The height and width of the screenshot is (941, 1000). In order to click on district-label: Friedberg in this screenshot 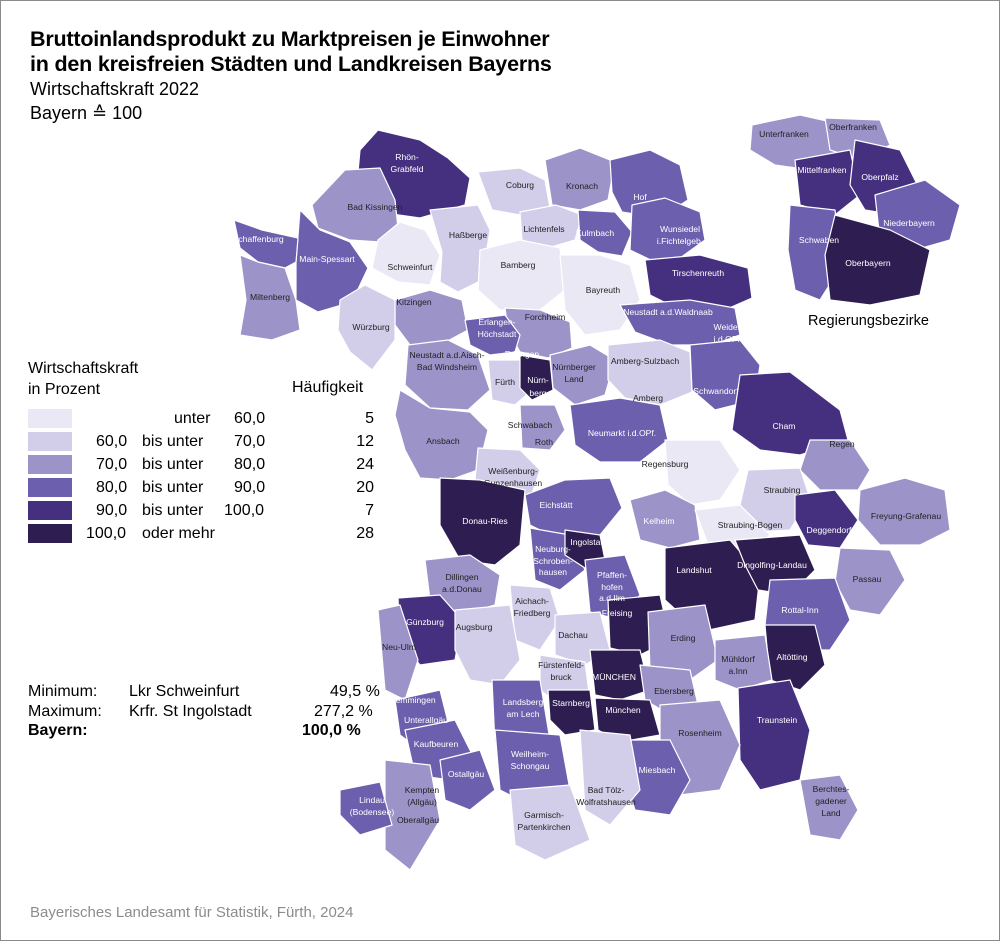, I will do `click(532, 613)`.